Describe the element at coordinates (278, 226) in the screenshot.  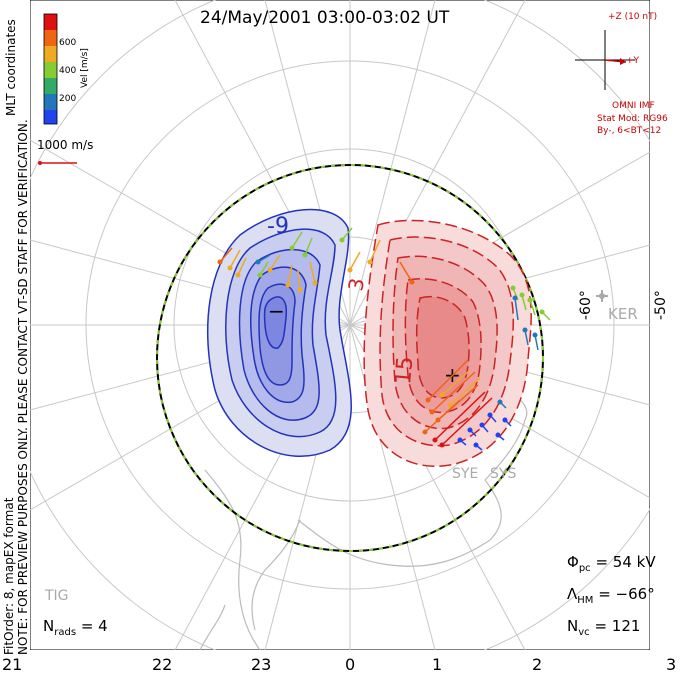
I see `contour-label-neg: -9` at that location.